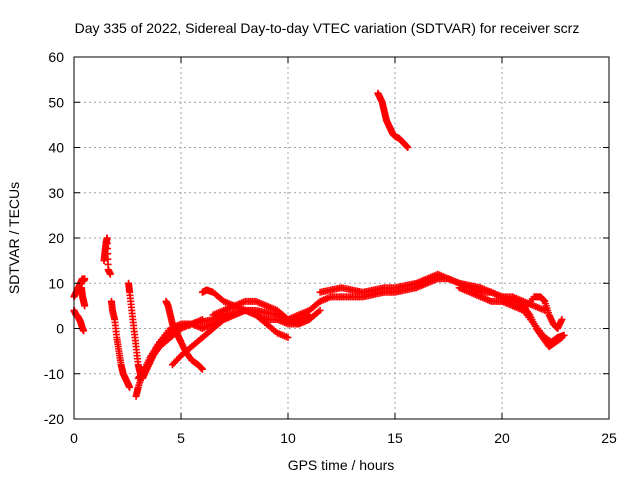 The image size is (640, 480). Describe the element at coordinates (56, 238) in the screenshot. I see `y-tick-label: 20` at that location.